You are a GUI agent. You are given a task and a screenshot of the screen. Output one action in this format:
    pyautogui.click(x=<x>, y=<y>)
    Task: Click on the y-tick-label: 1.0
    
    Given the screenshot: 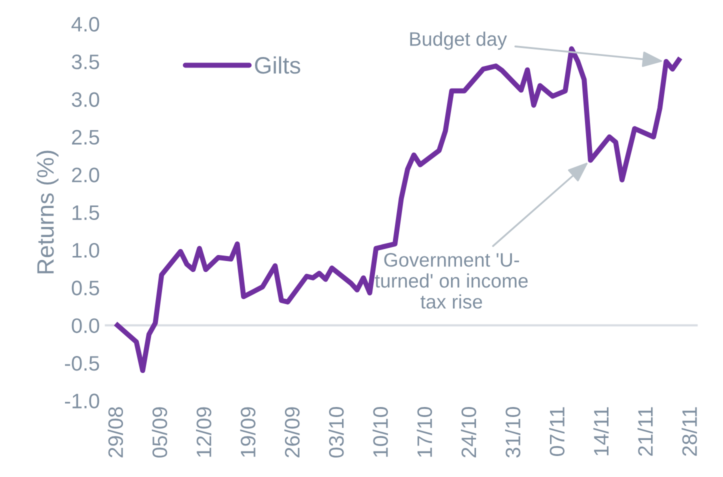 What is the action you would take?
    pyautogui.click(x=86, y=250)
    